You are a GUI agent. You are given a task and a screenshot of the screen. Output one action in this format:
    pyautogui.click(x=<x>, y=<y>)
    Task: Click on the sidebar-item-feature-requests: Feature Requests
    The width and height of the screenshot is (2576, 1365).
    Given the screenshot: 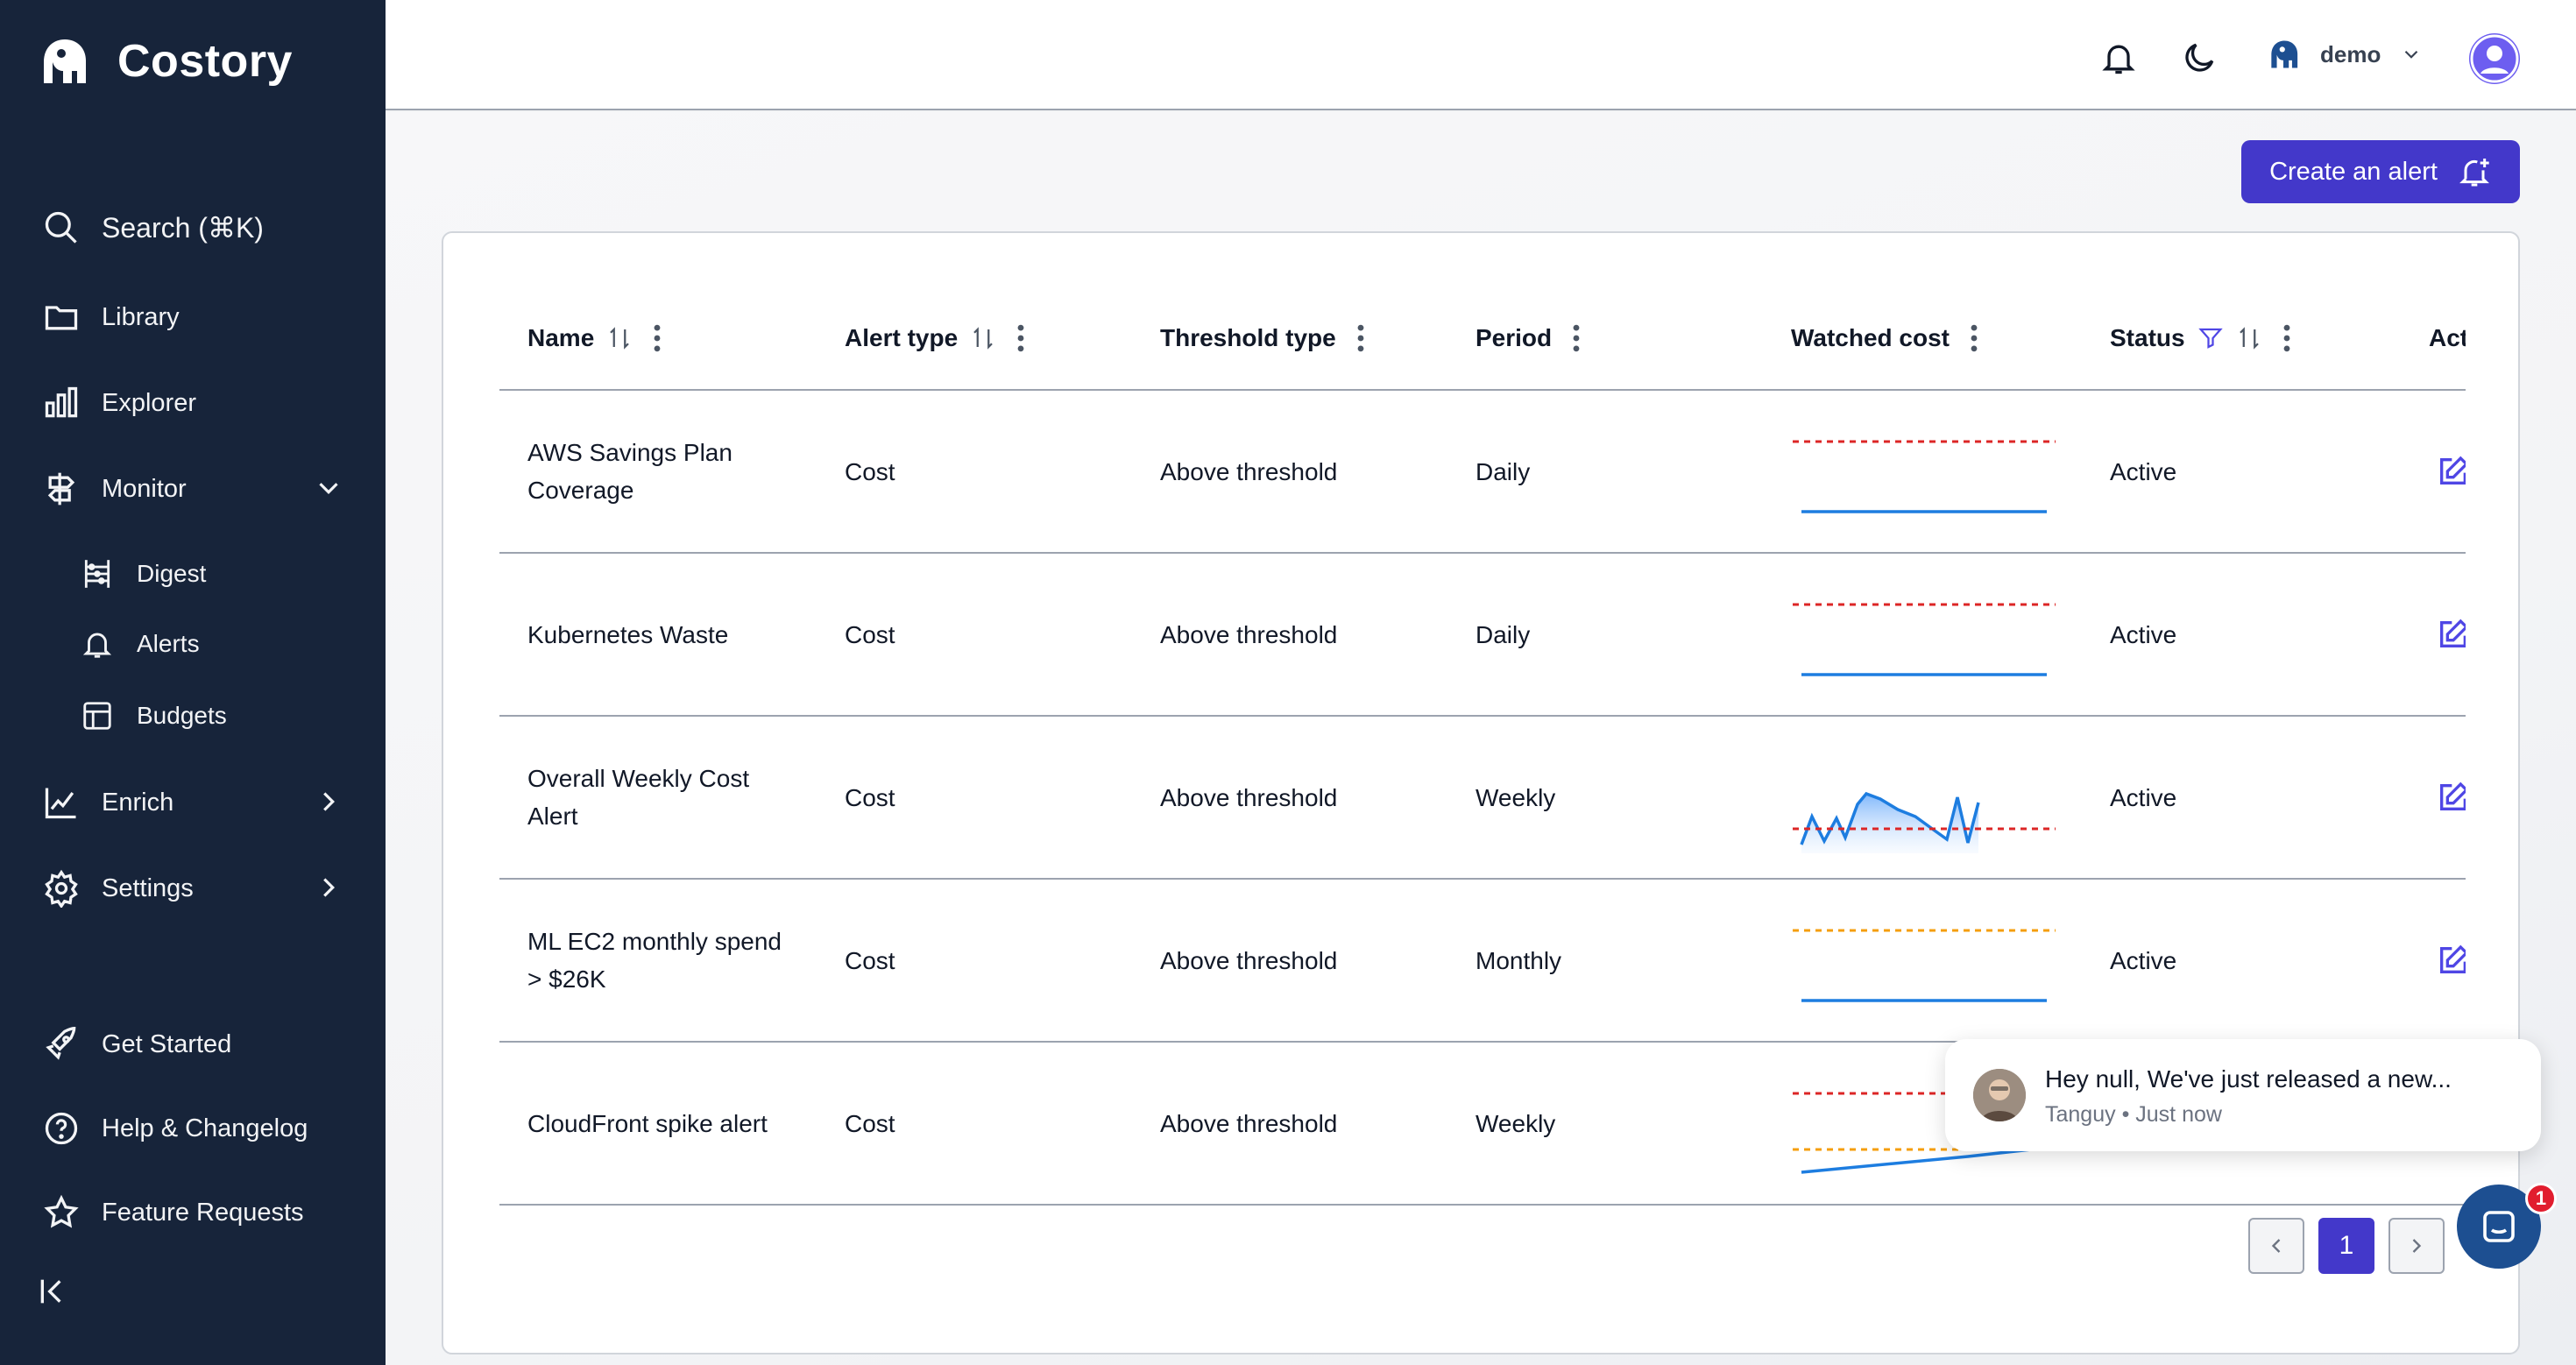 What is the action you would take?
    pyautogui.click(x=173, y=1212)
    